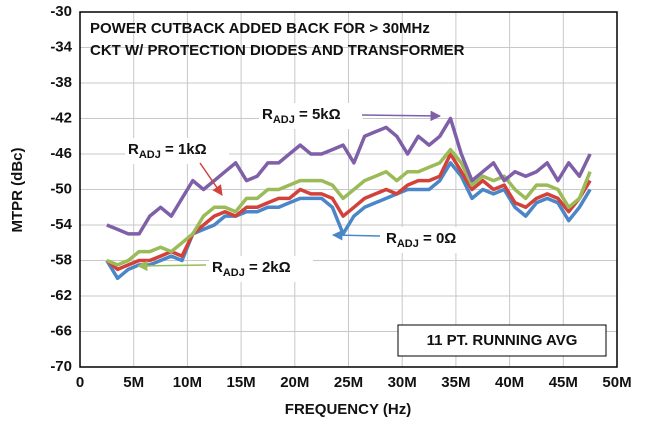 This screenshot has height=424, width=649. Describe the element at coordinates (348, 409) in the screenshot. I see `x-axis-label: FREQUENCY (Hz)` at that location.